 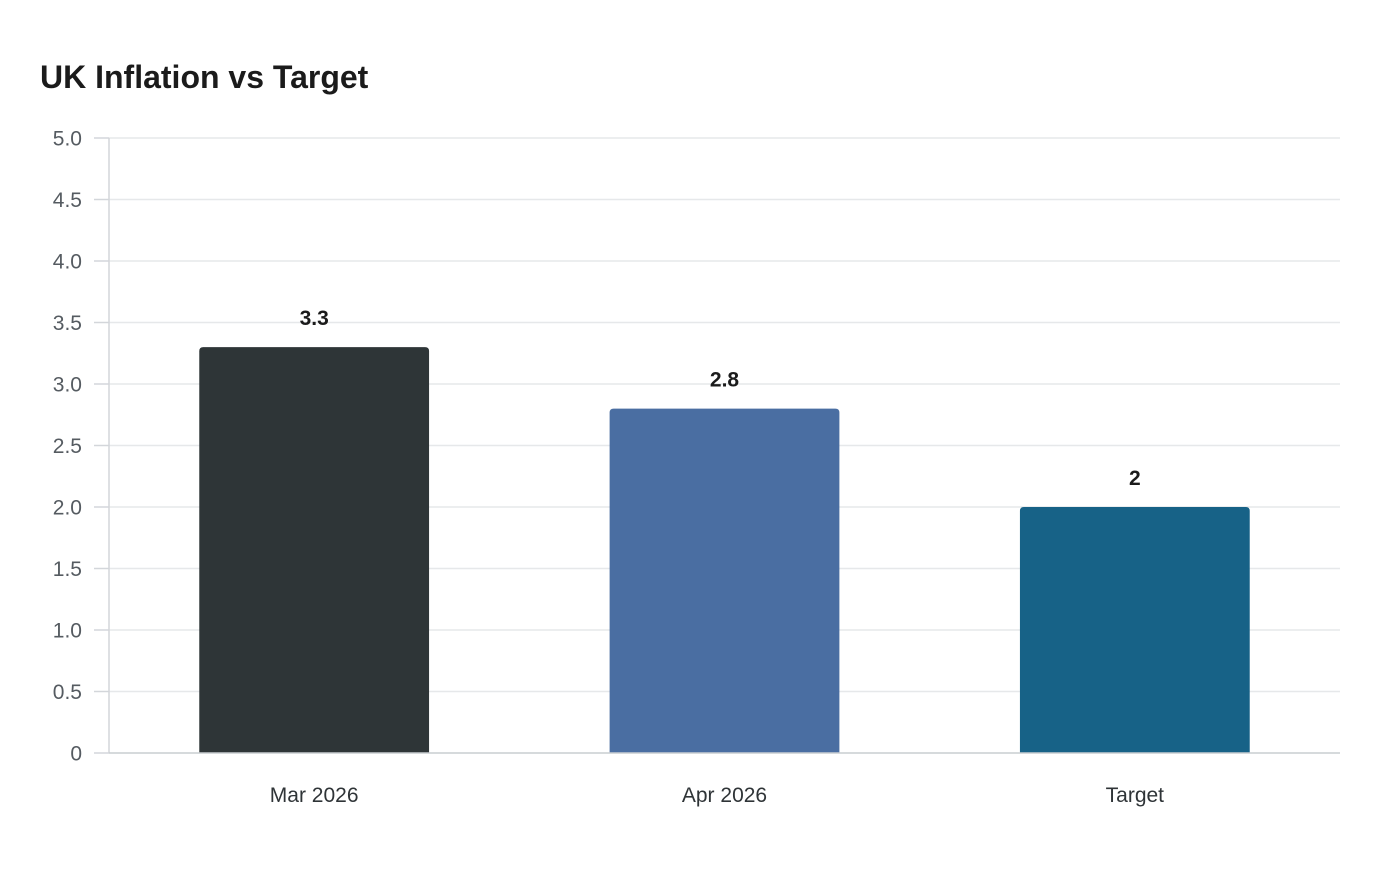 I want to click on y-tick-label: 3.5, so click(x=67, y=323).